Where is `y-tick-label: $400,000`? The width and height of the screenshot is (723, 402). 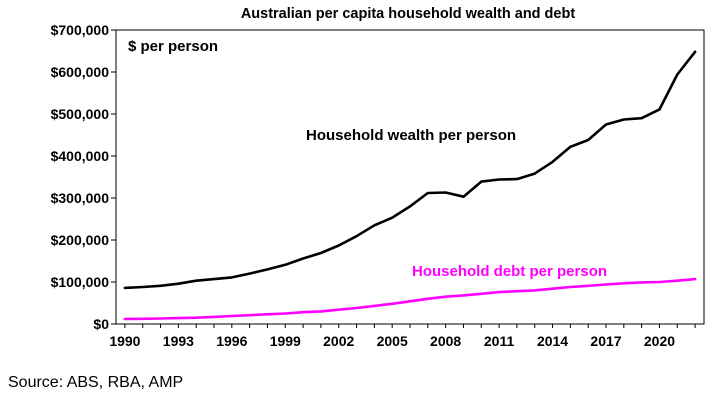 y-tick-label: $400,000 is located at coordinates (80, 156).